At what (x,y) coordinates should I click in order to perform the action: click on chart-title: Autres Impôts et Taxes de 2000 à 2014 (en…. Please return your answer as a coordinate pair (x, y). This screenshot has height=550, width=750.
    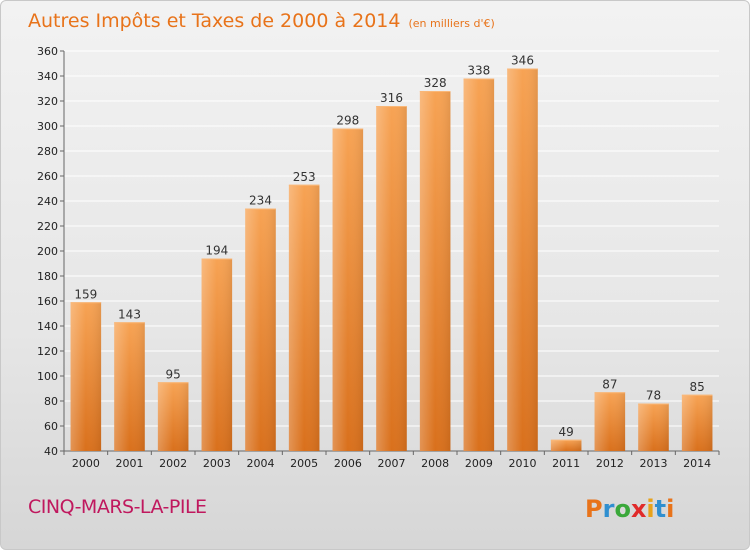
    Looking at the image, I should click on (261, 21).